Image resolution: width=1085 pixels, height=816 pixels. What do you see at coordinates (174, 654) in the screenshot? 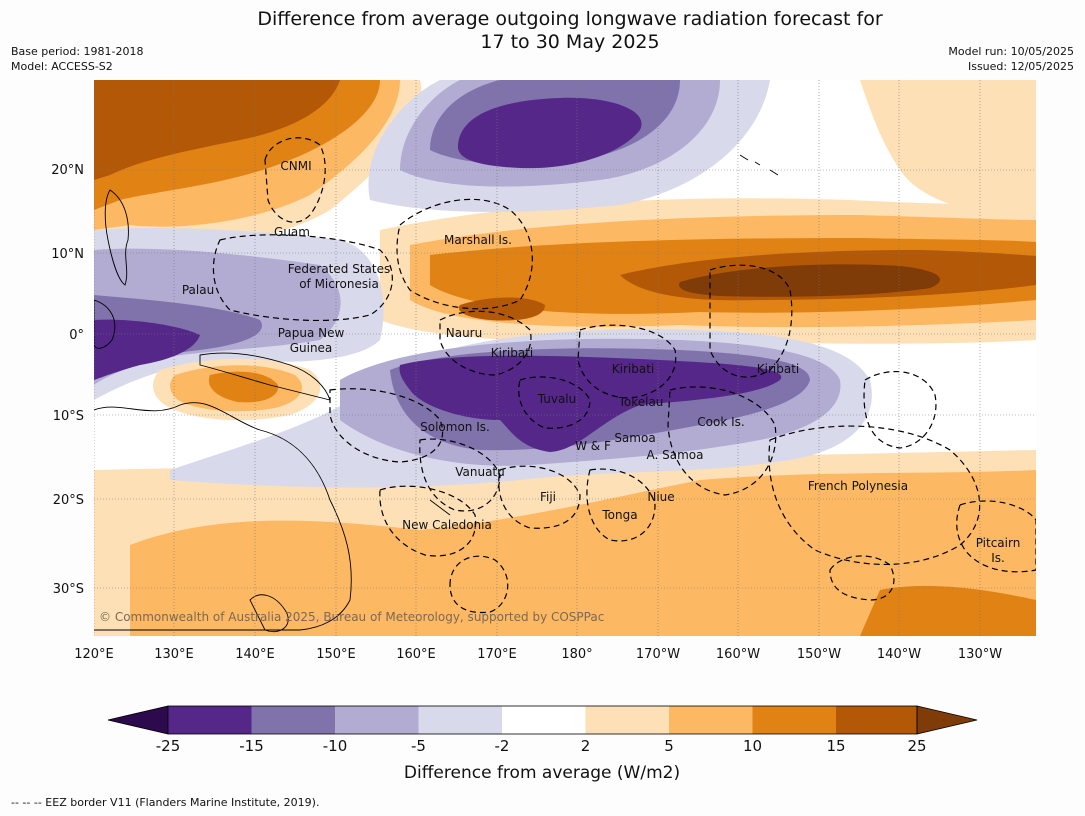
I see `lon-tick-130e: 130°E` at bounding box center [174, 654].